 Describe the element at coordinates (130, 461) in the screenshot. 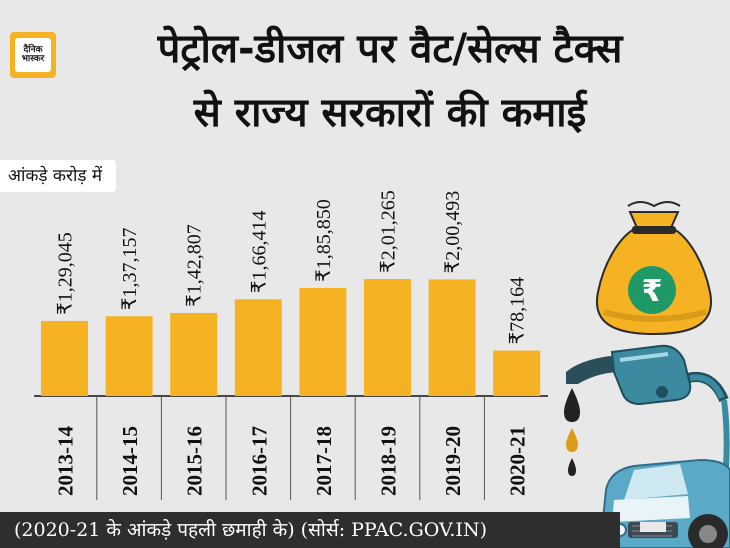

I see `category-label: 2014-15` at that location.